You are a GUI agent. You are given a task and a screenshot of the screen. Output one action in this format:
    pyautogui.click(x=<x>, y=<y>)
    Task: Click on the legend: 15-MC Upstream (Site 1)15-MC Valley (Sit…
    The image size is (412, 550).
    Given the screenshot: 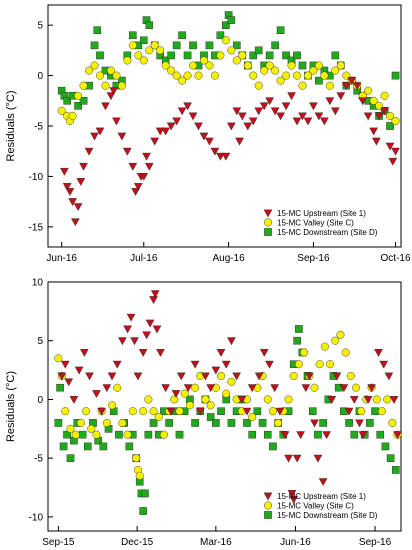 What is the action you would take?
    pyautogui.click(x=320, y=223)
    